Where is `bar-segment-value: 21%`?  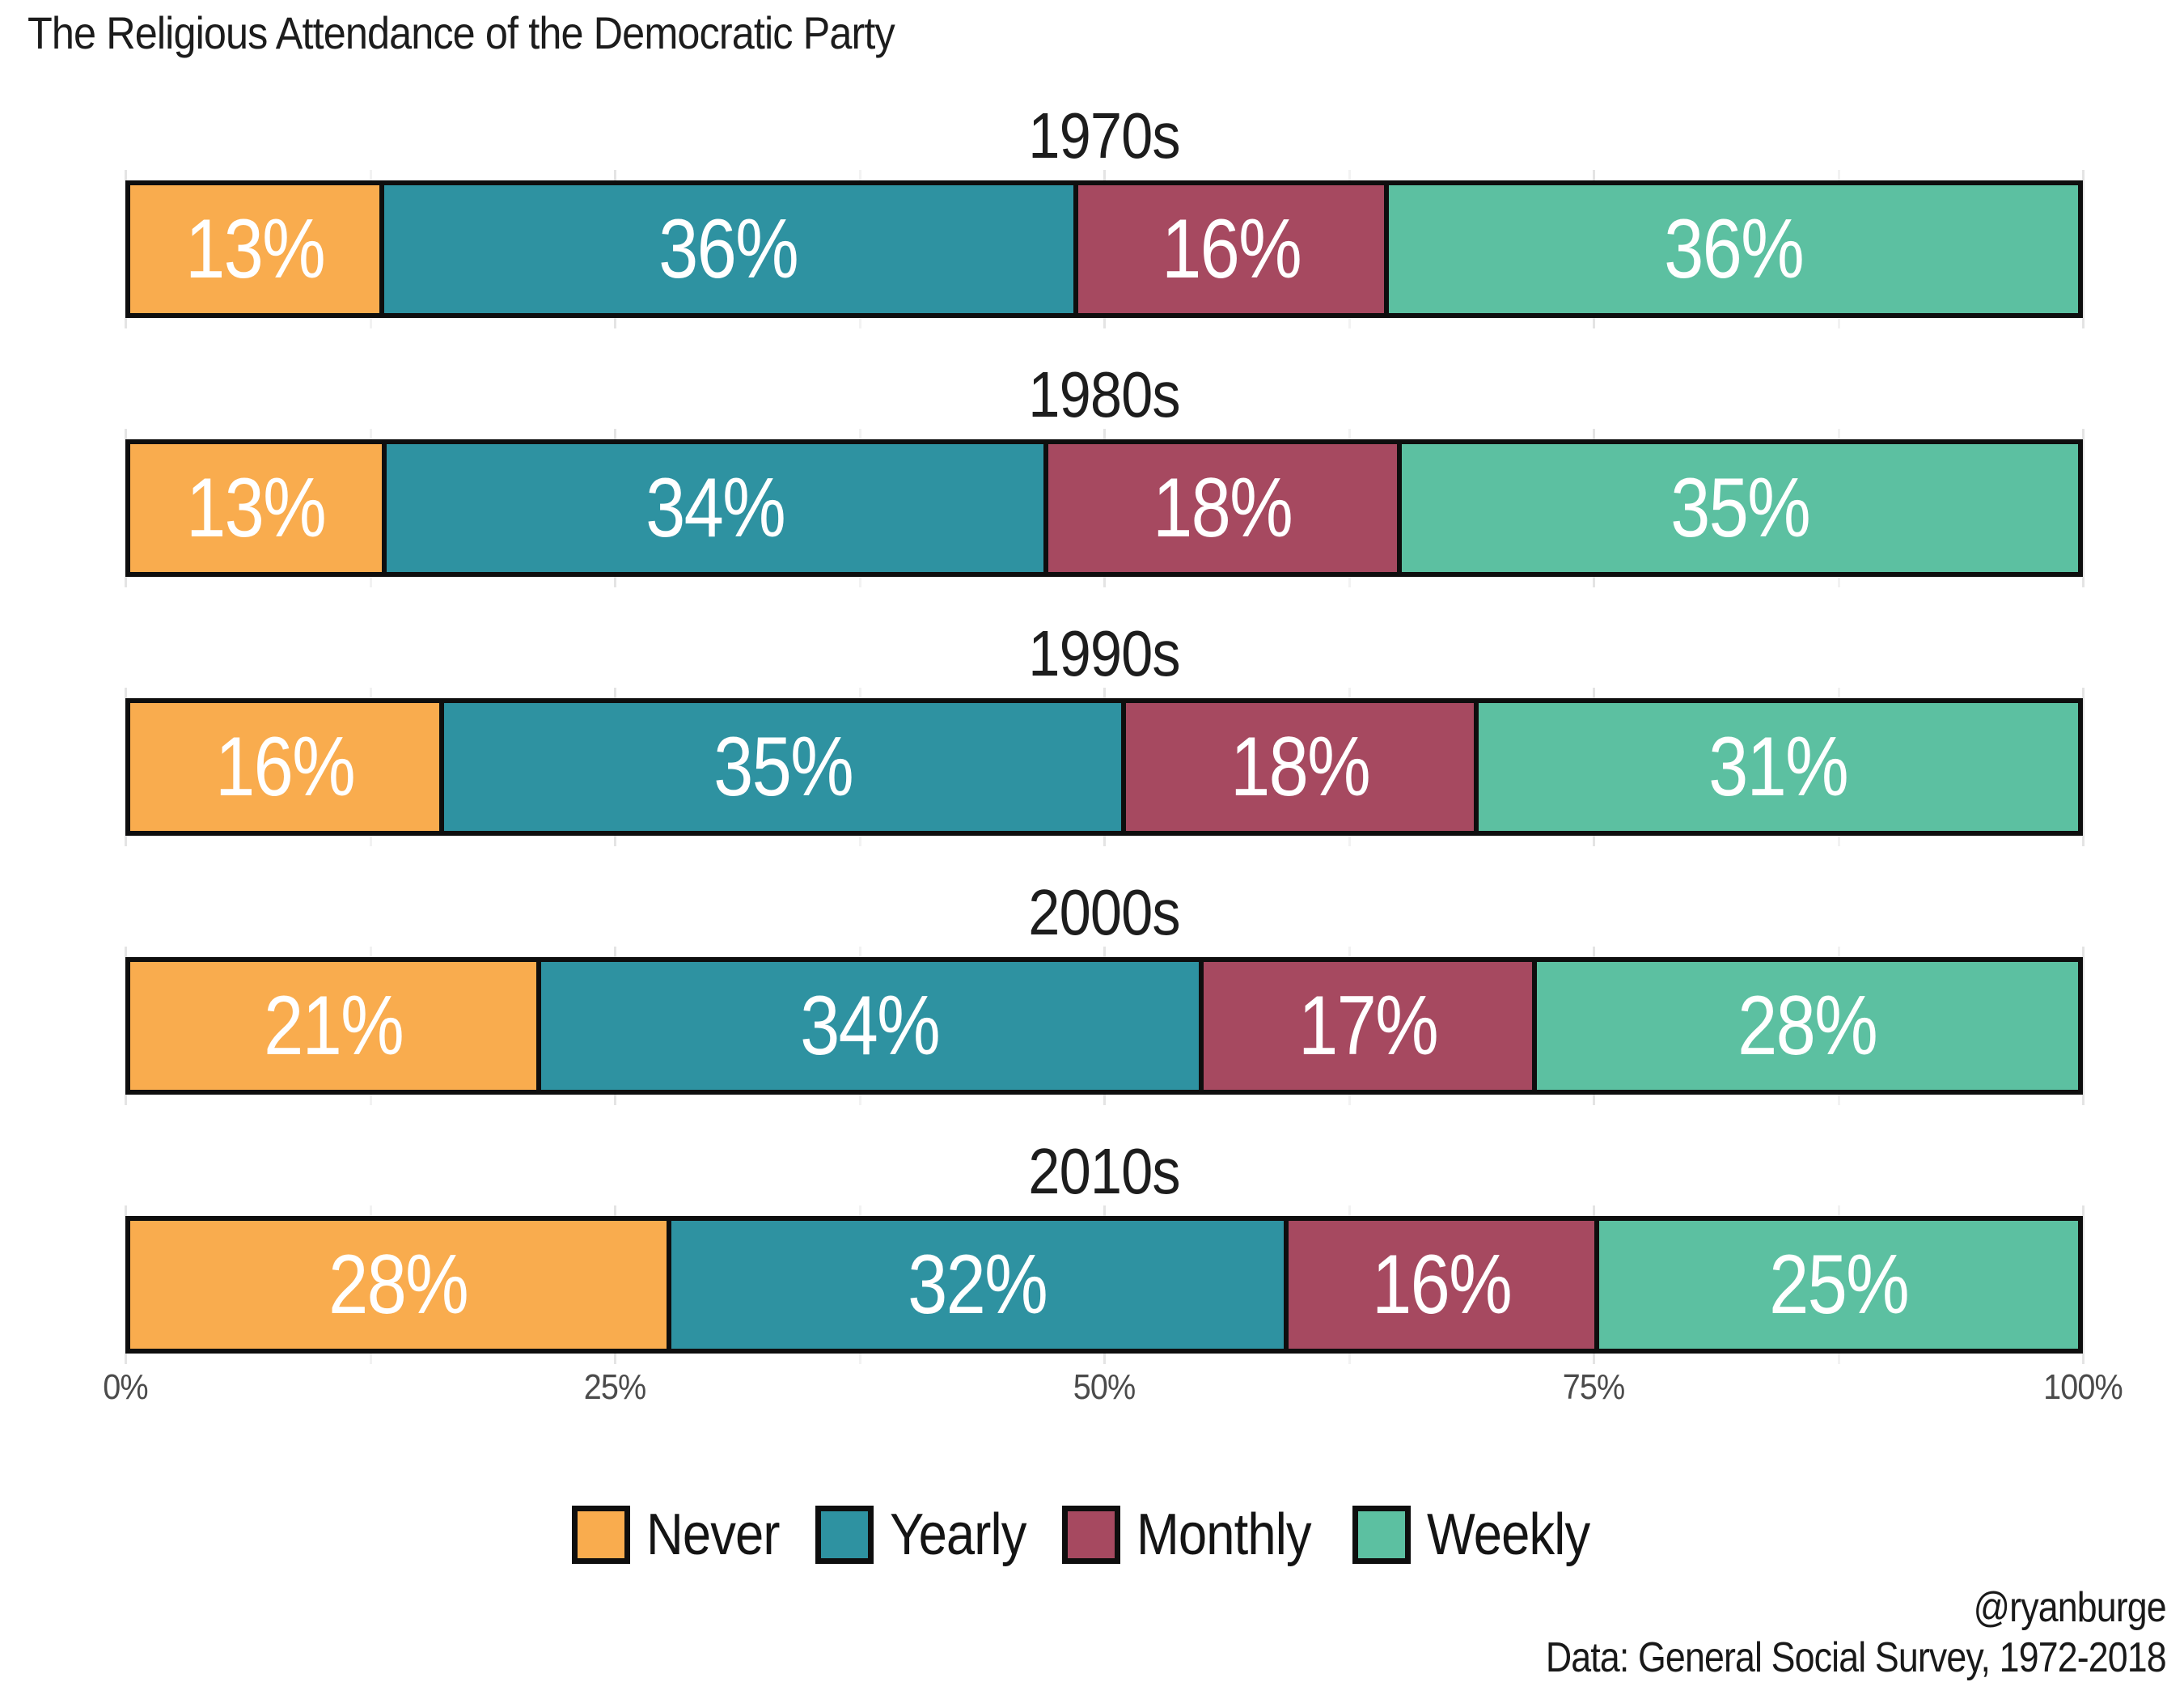
bar-segment-value: 21% is located at coordinates (334, 1026).